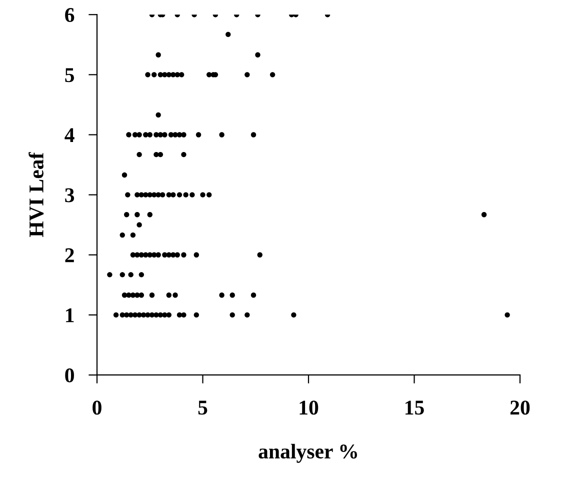  What do you see at coordinates (69, 195) in the screenshot?
I see `y-tick-label: 3` at bounding box center [69, 195].